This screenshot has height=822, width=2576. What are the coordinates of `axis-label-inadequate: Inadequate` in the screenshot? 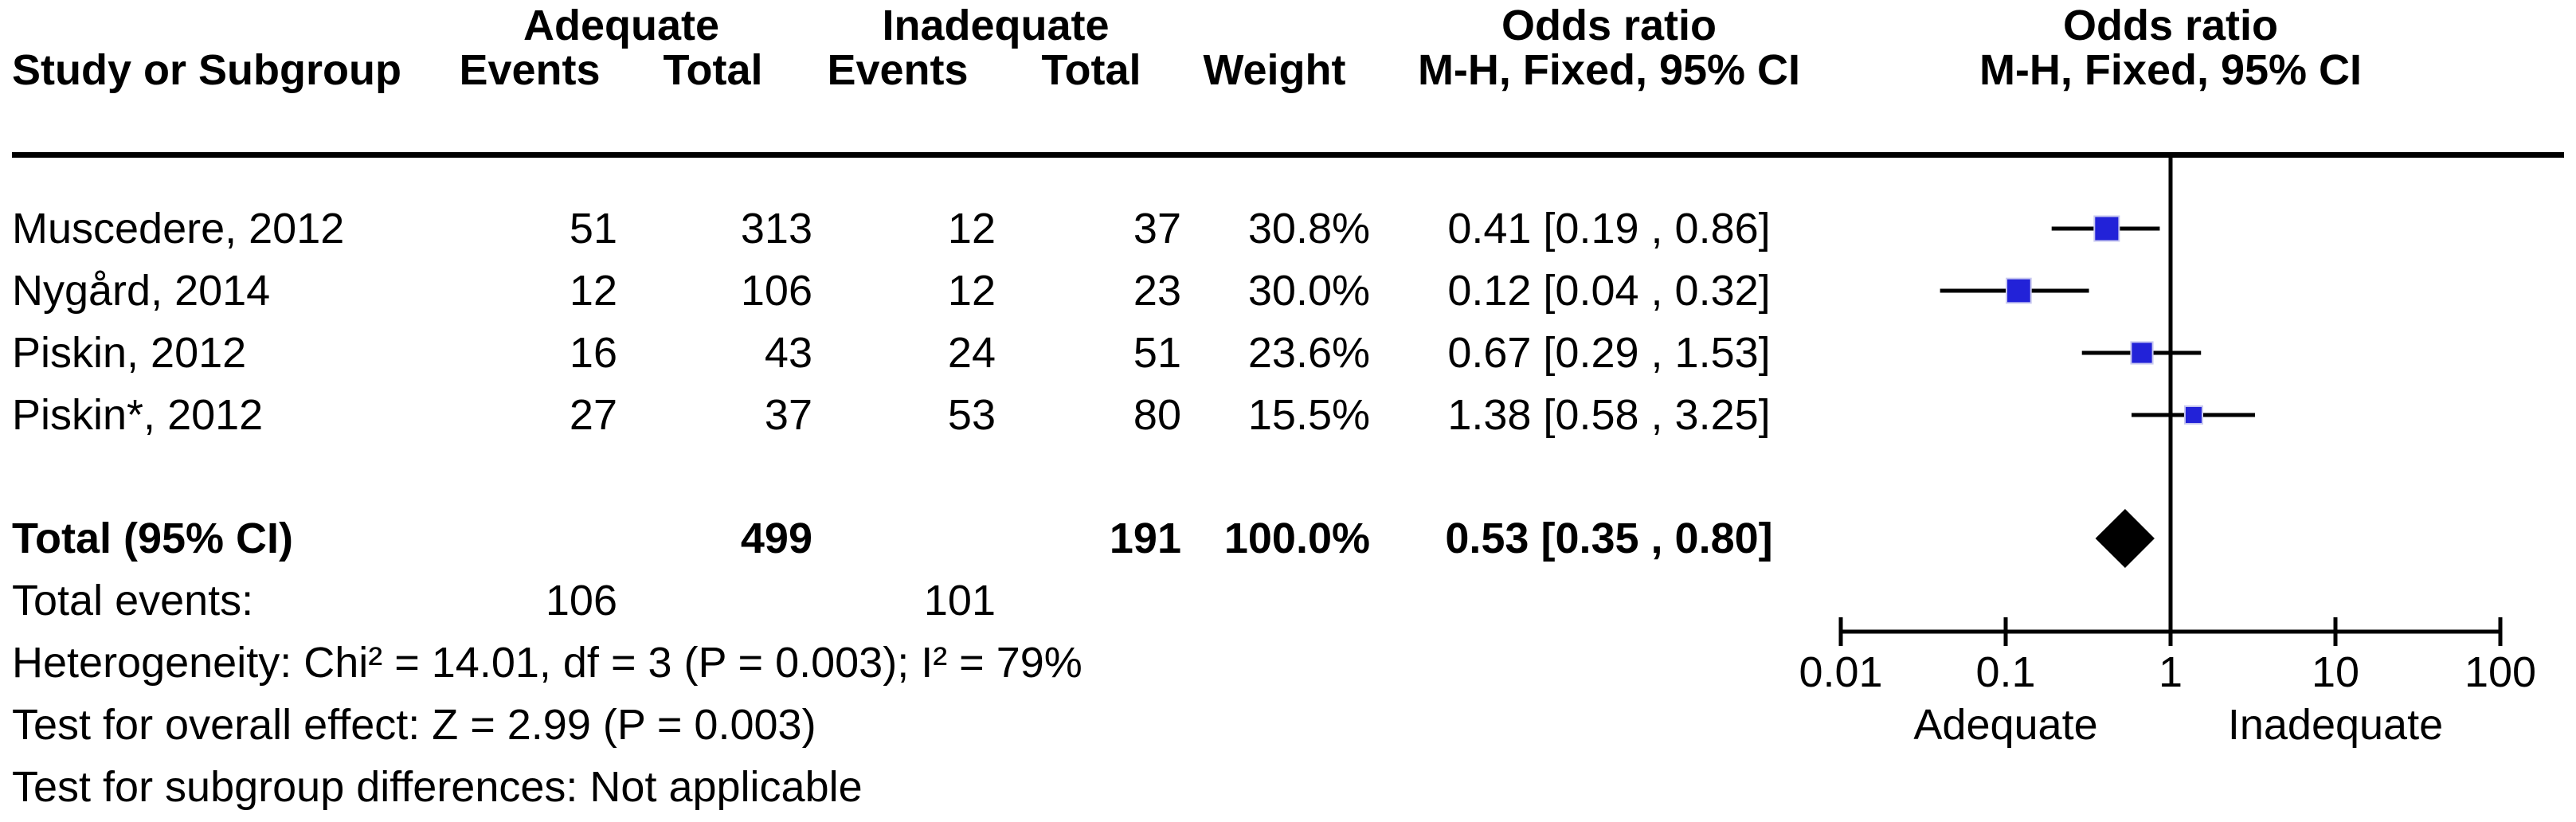 It's located at (2335, 725).